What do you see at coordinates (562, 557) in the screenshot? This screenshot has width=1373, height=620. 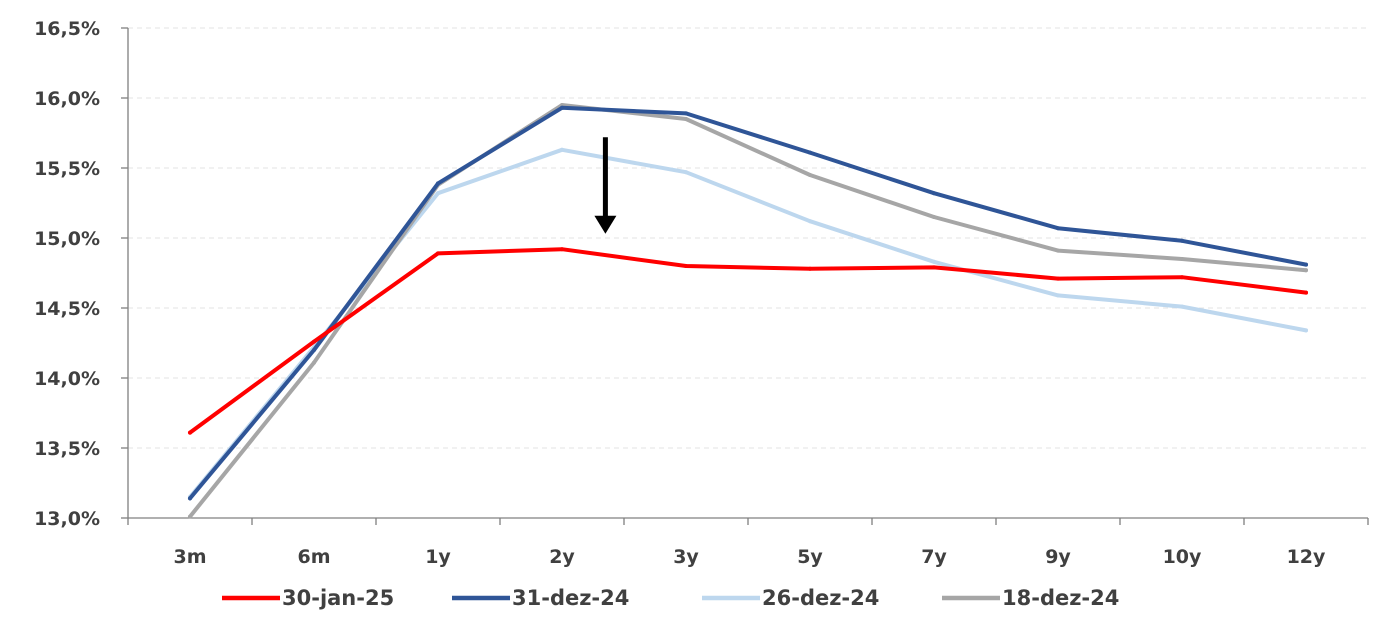 I see `x-tick-label: 2y` at bounding box center [562, 557].